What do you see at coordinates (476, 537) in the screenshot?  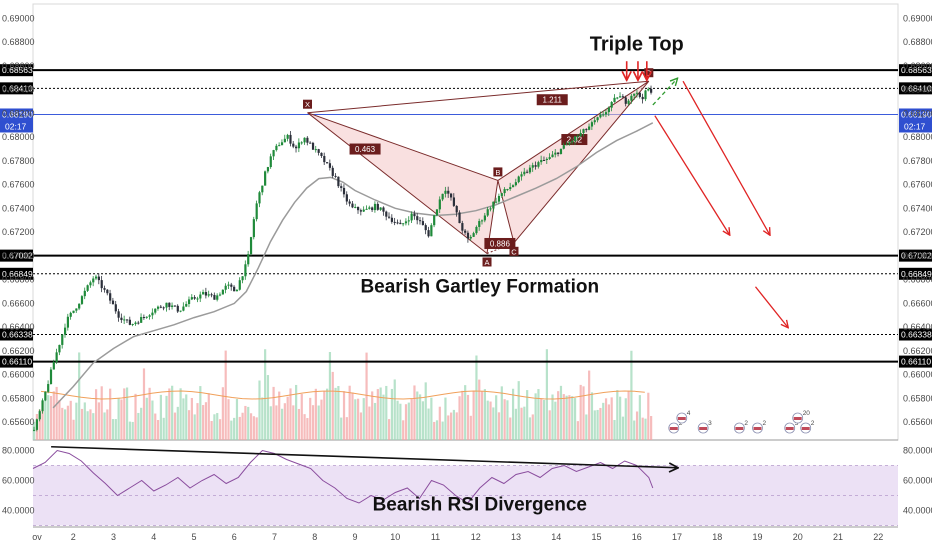 I see `x-tick: 12` at bounding box center [476, 537].